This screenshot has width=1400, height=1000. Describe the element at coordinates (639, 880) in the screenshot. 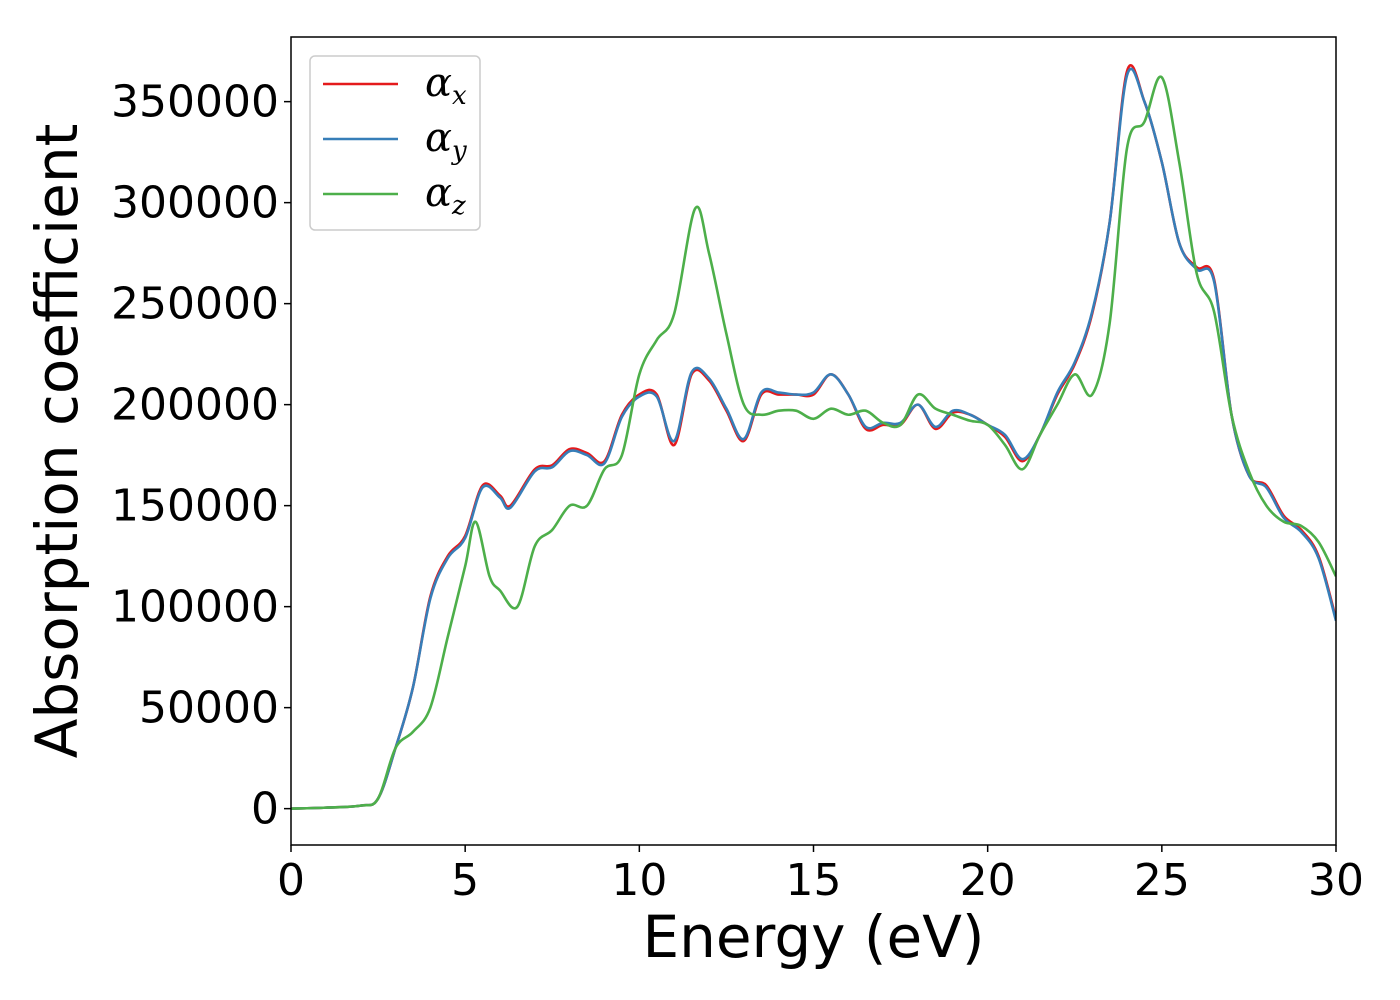

I see `x-tick-label: 10` at that location.